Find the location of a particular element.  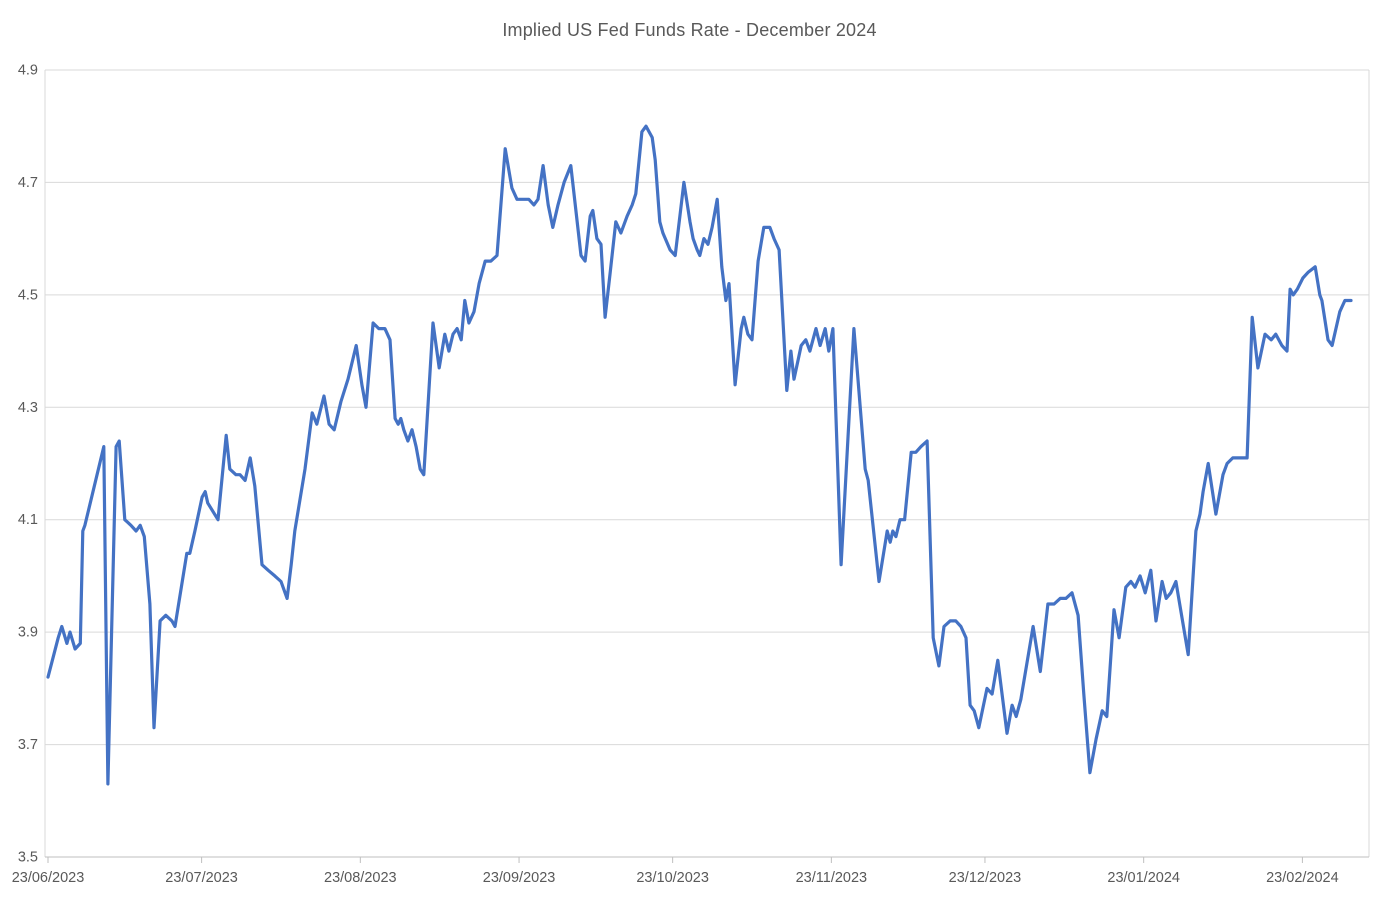

y-axis-tick-label: 4.5 is located at coordinates (28, 295).